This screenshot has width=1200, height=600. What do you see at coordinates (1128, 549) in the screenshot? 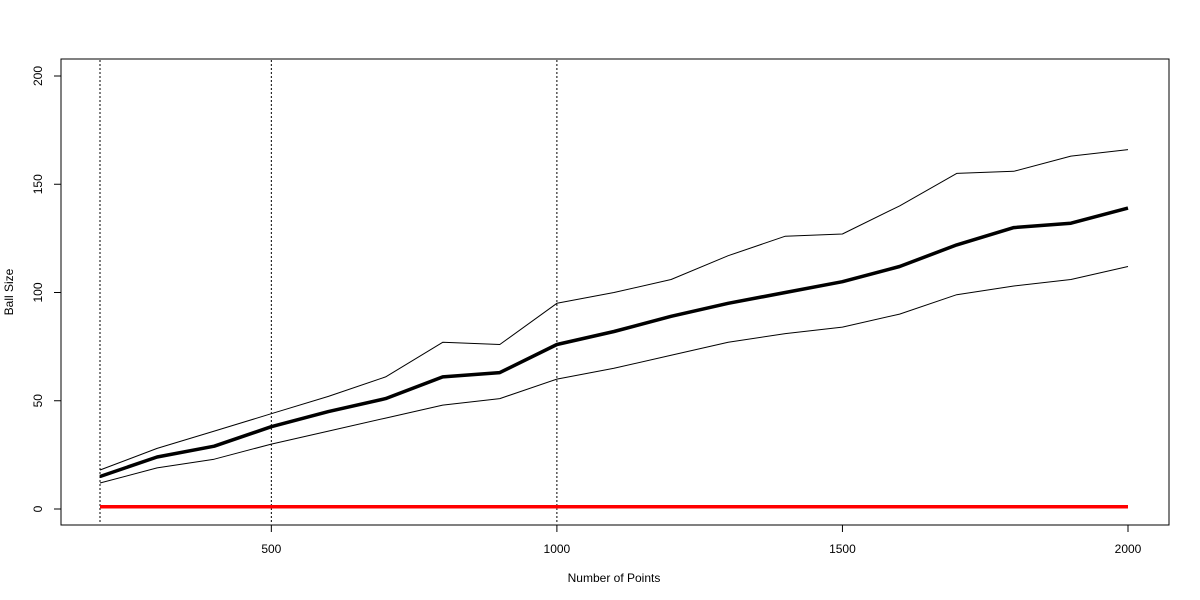
I see `x-tick-label: 2000` at bounding box center [1128, 549].